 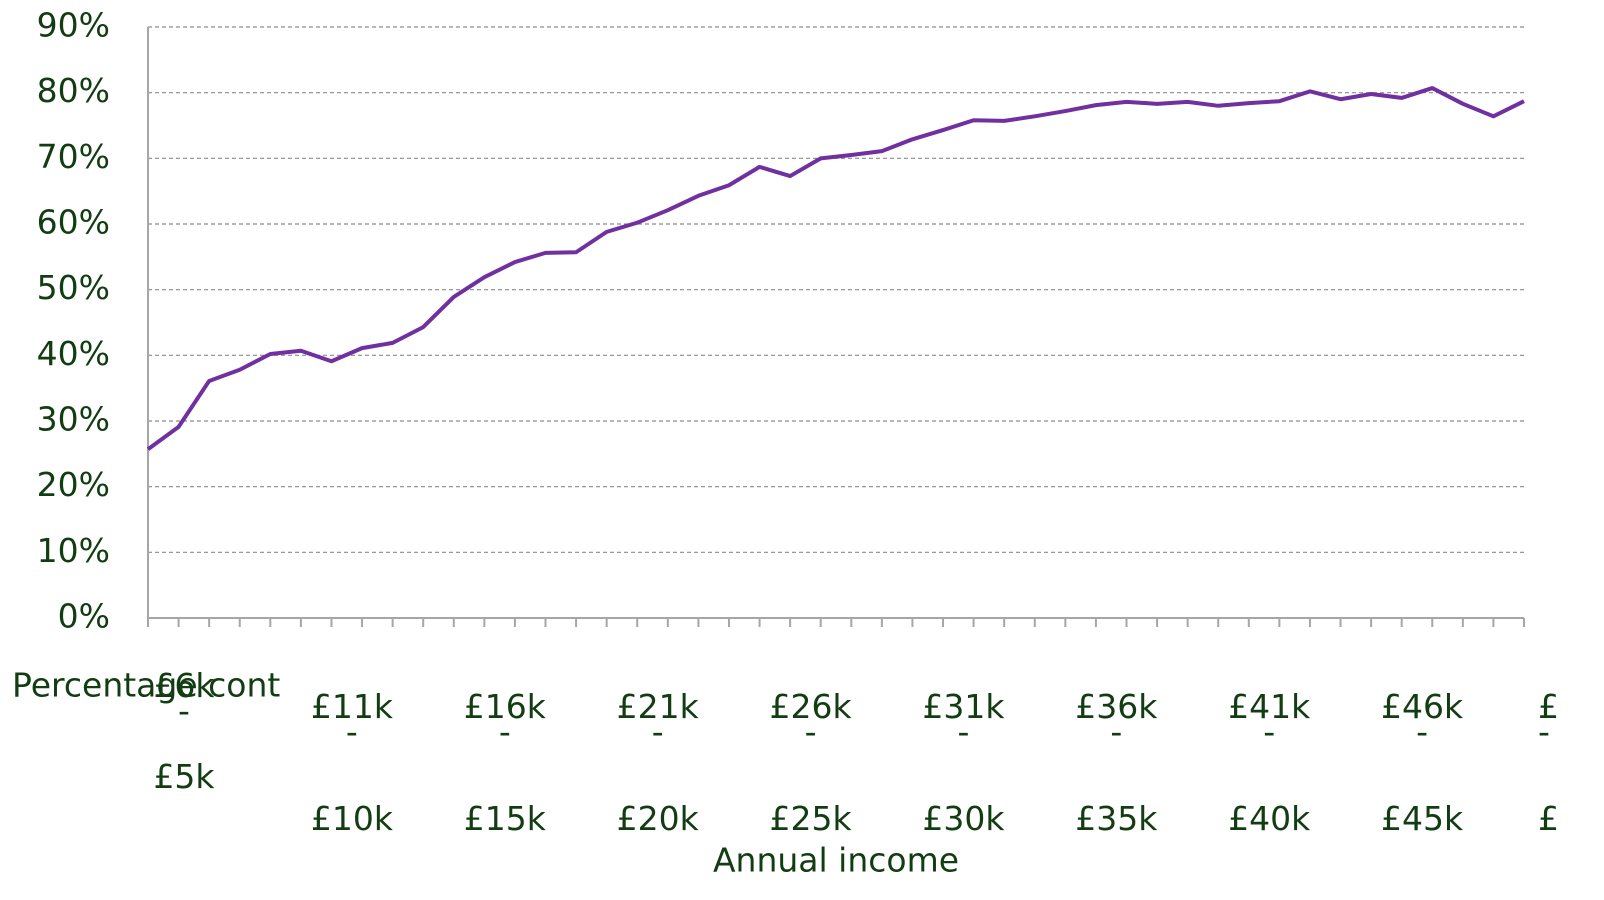 I want to click on x-tick-label: £36k -£35k, so click(x=1116, y=762).